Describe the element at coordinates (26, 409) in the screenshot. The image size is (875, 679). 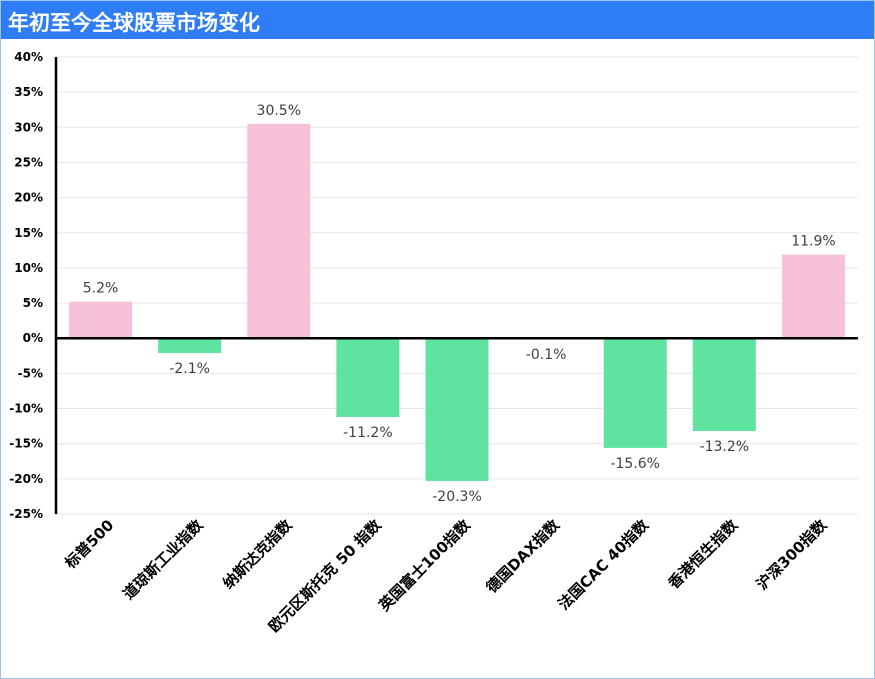
I see `y-tick-label: -10%` at that location.